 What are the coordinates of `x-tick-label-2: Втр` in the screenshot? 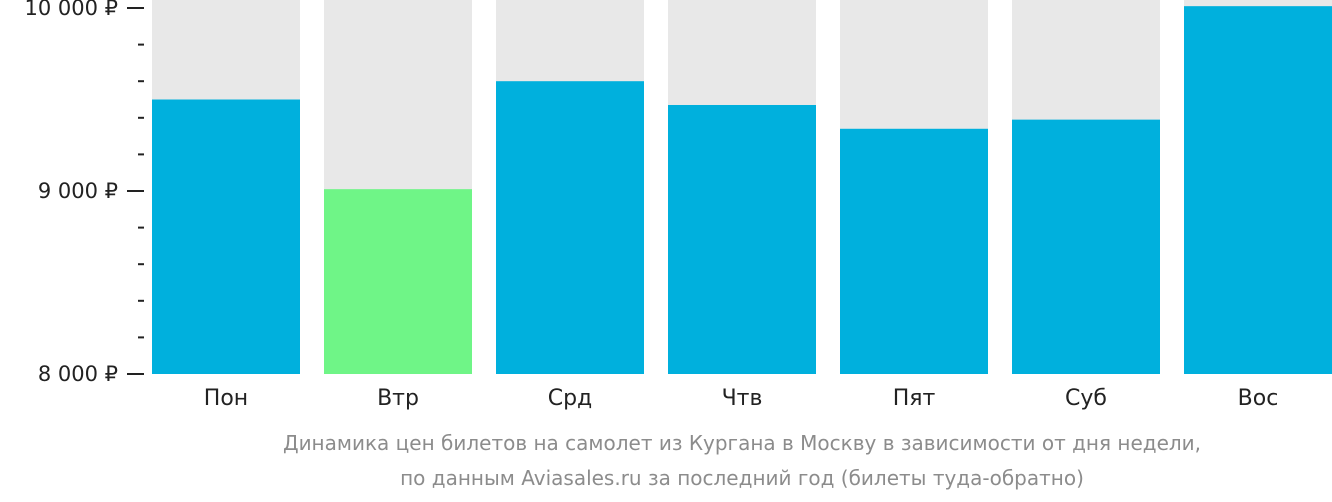 It's located at (398, 398).